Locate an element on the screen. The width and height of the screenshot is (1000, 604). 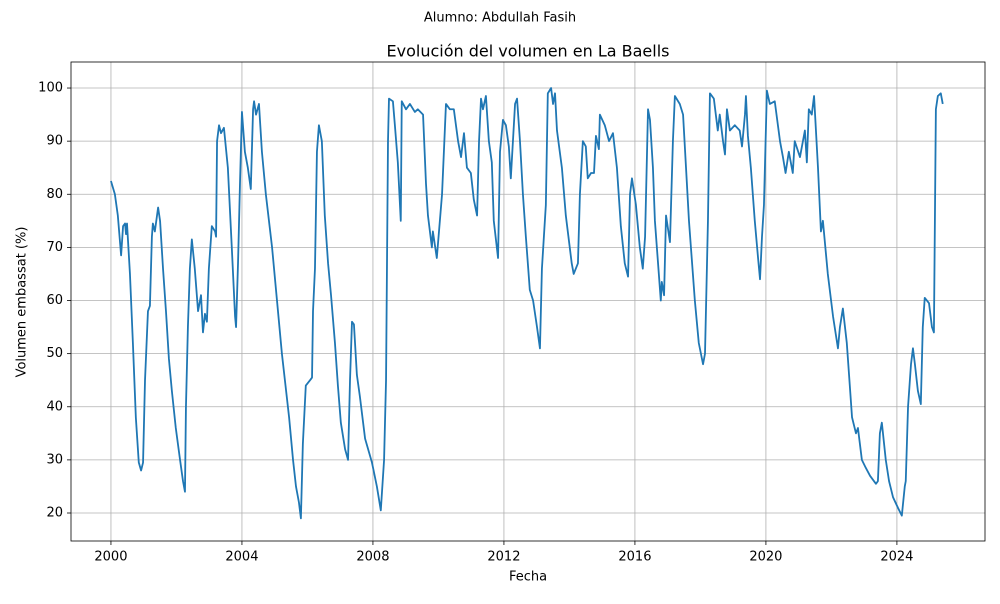
x-tick-label: 2020 is located at coordinates (765, 557).